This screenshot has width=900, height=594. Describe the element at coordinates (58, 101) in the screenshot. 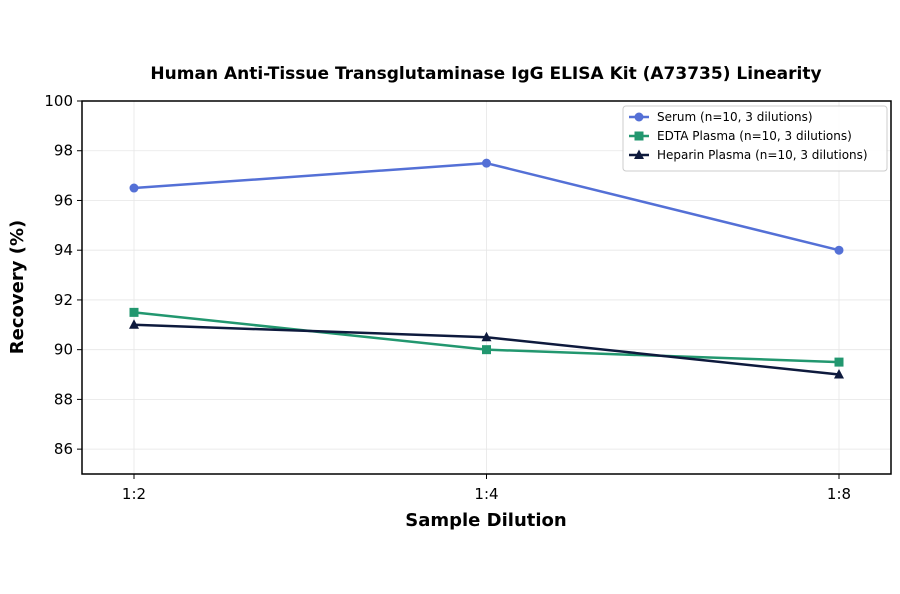

I see `y-tick-label: 100` at that location.